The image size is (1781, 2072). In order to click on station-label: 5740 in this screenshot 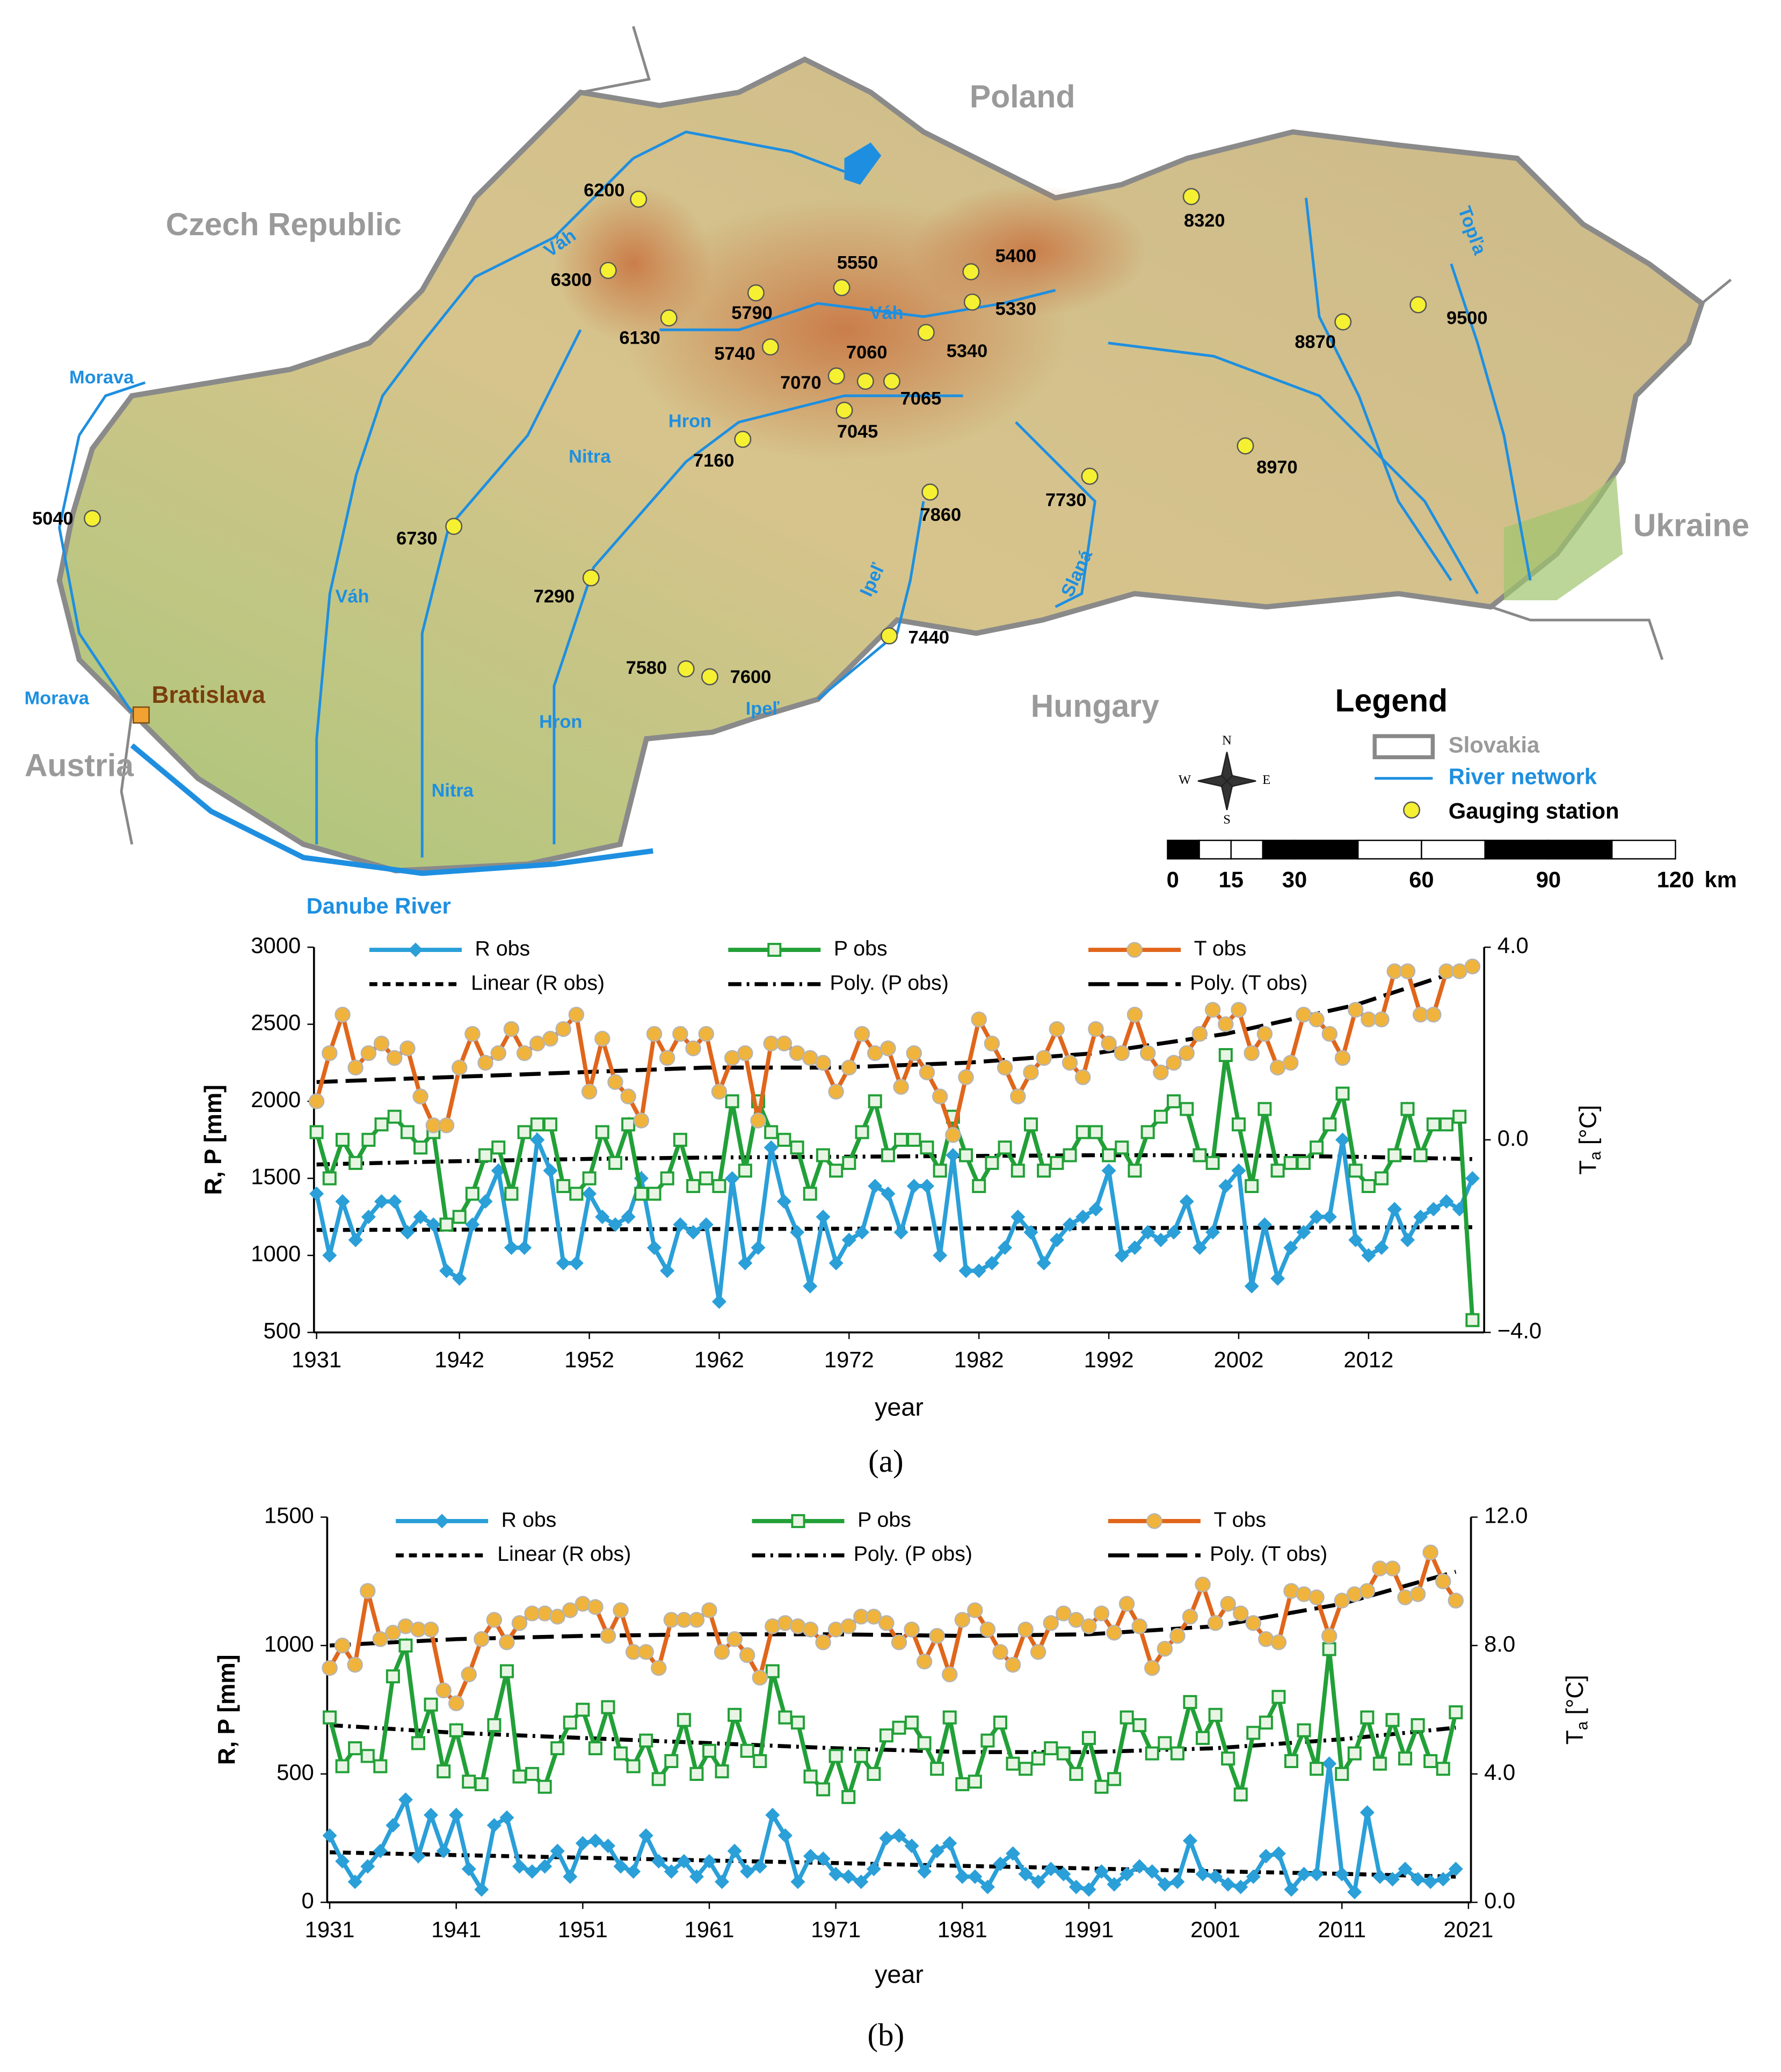, I will do `click(734, 354)`.